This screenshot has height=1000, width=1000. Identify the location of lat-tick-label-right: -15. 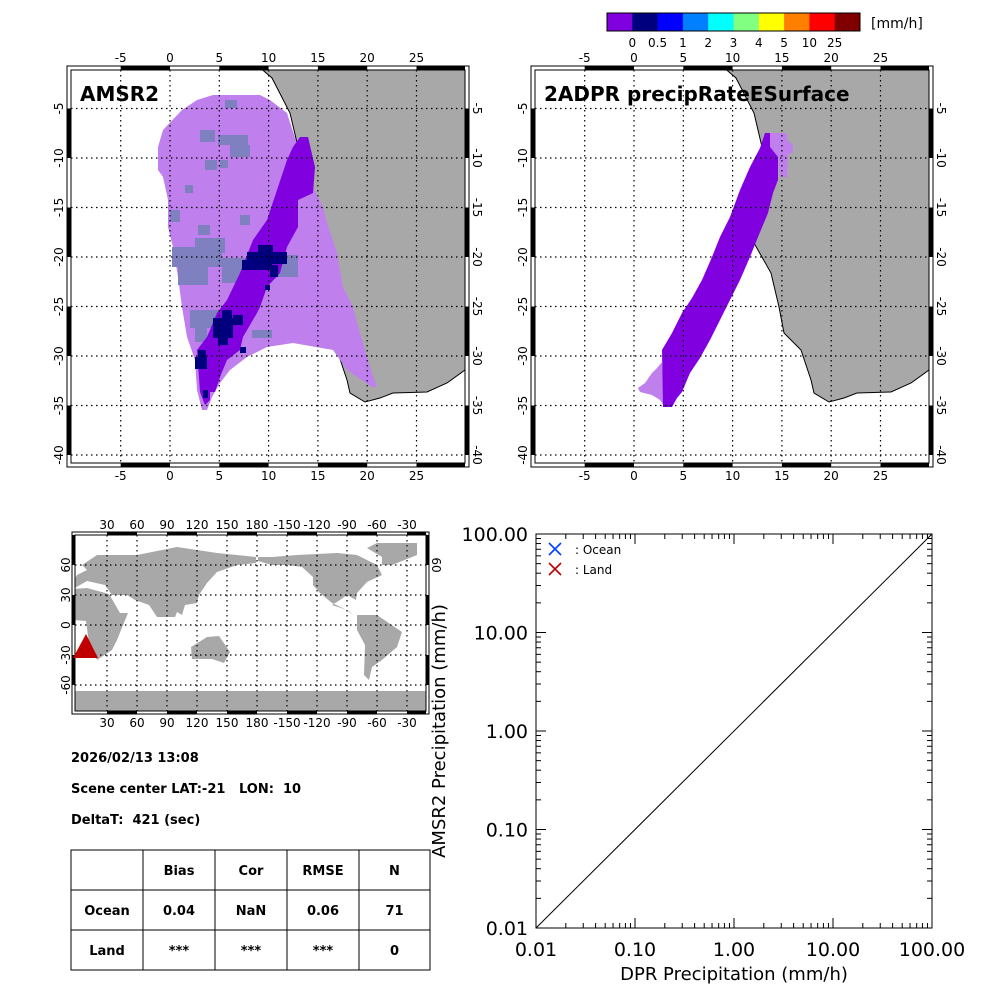
(941, 208).